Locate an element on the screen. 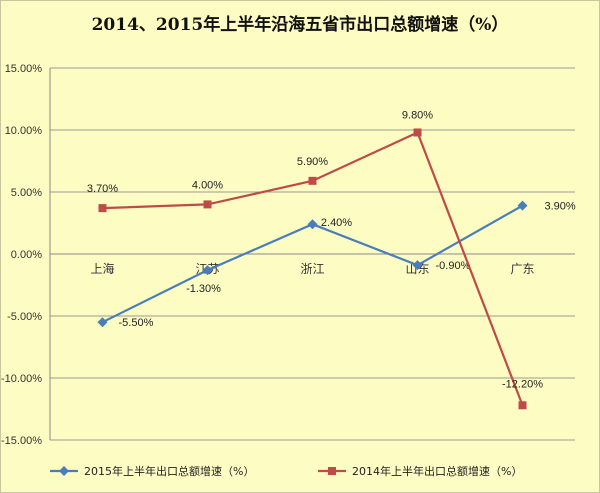 Image resolution: width=600 pixels, height=493 pixels. data-label: 9.80% is located at coordinates (417, 115).